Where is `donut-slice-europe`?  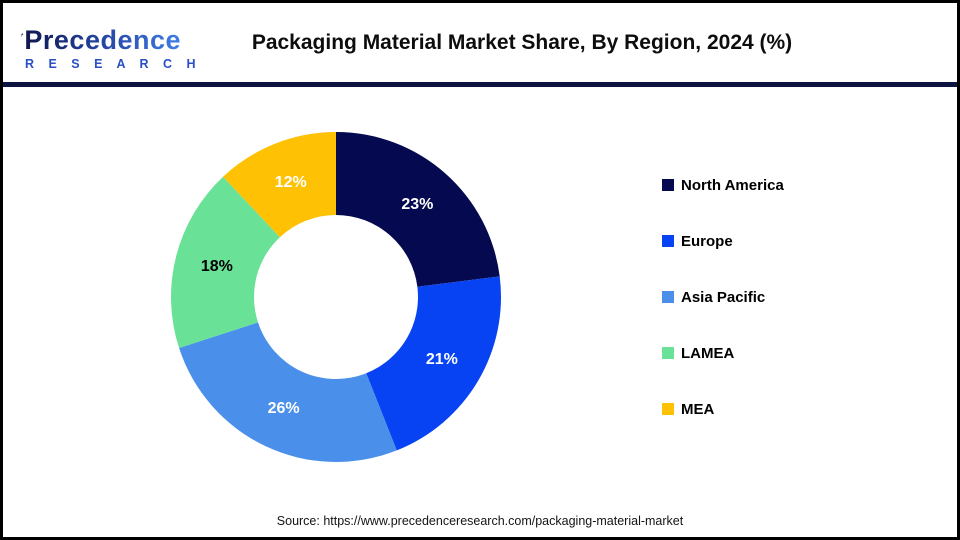 donut-slice-europe is located at coordinates (433, 363).